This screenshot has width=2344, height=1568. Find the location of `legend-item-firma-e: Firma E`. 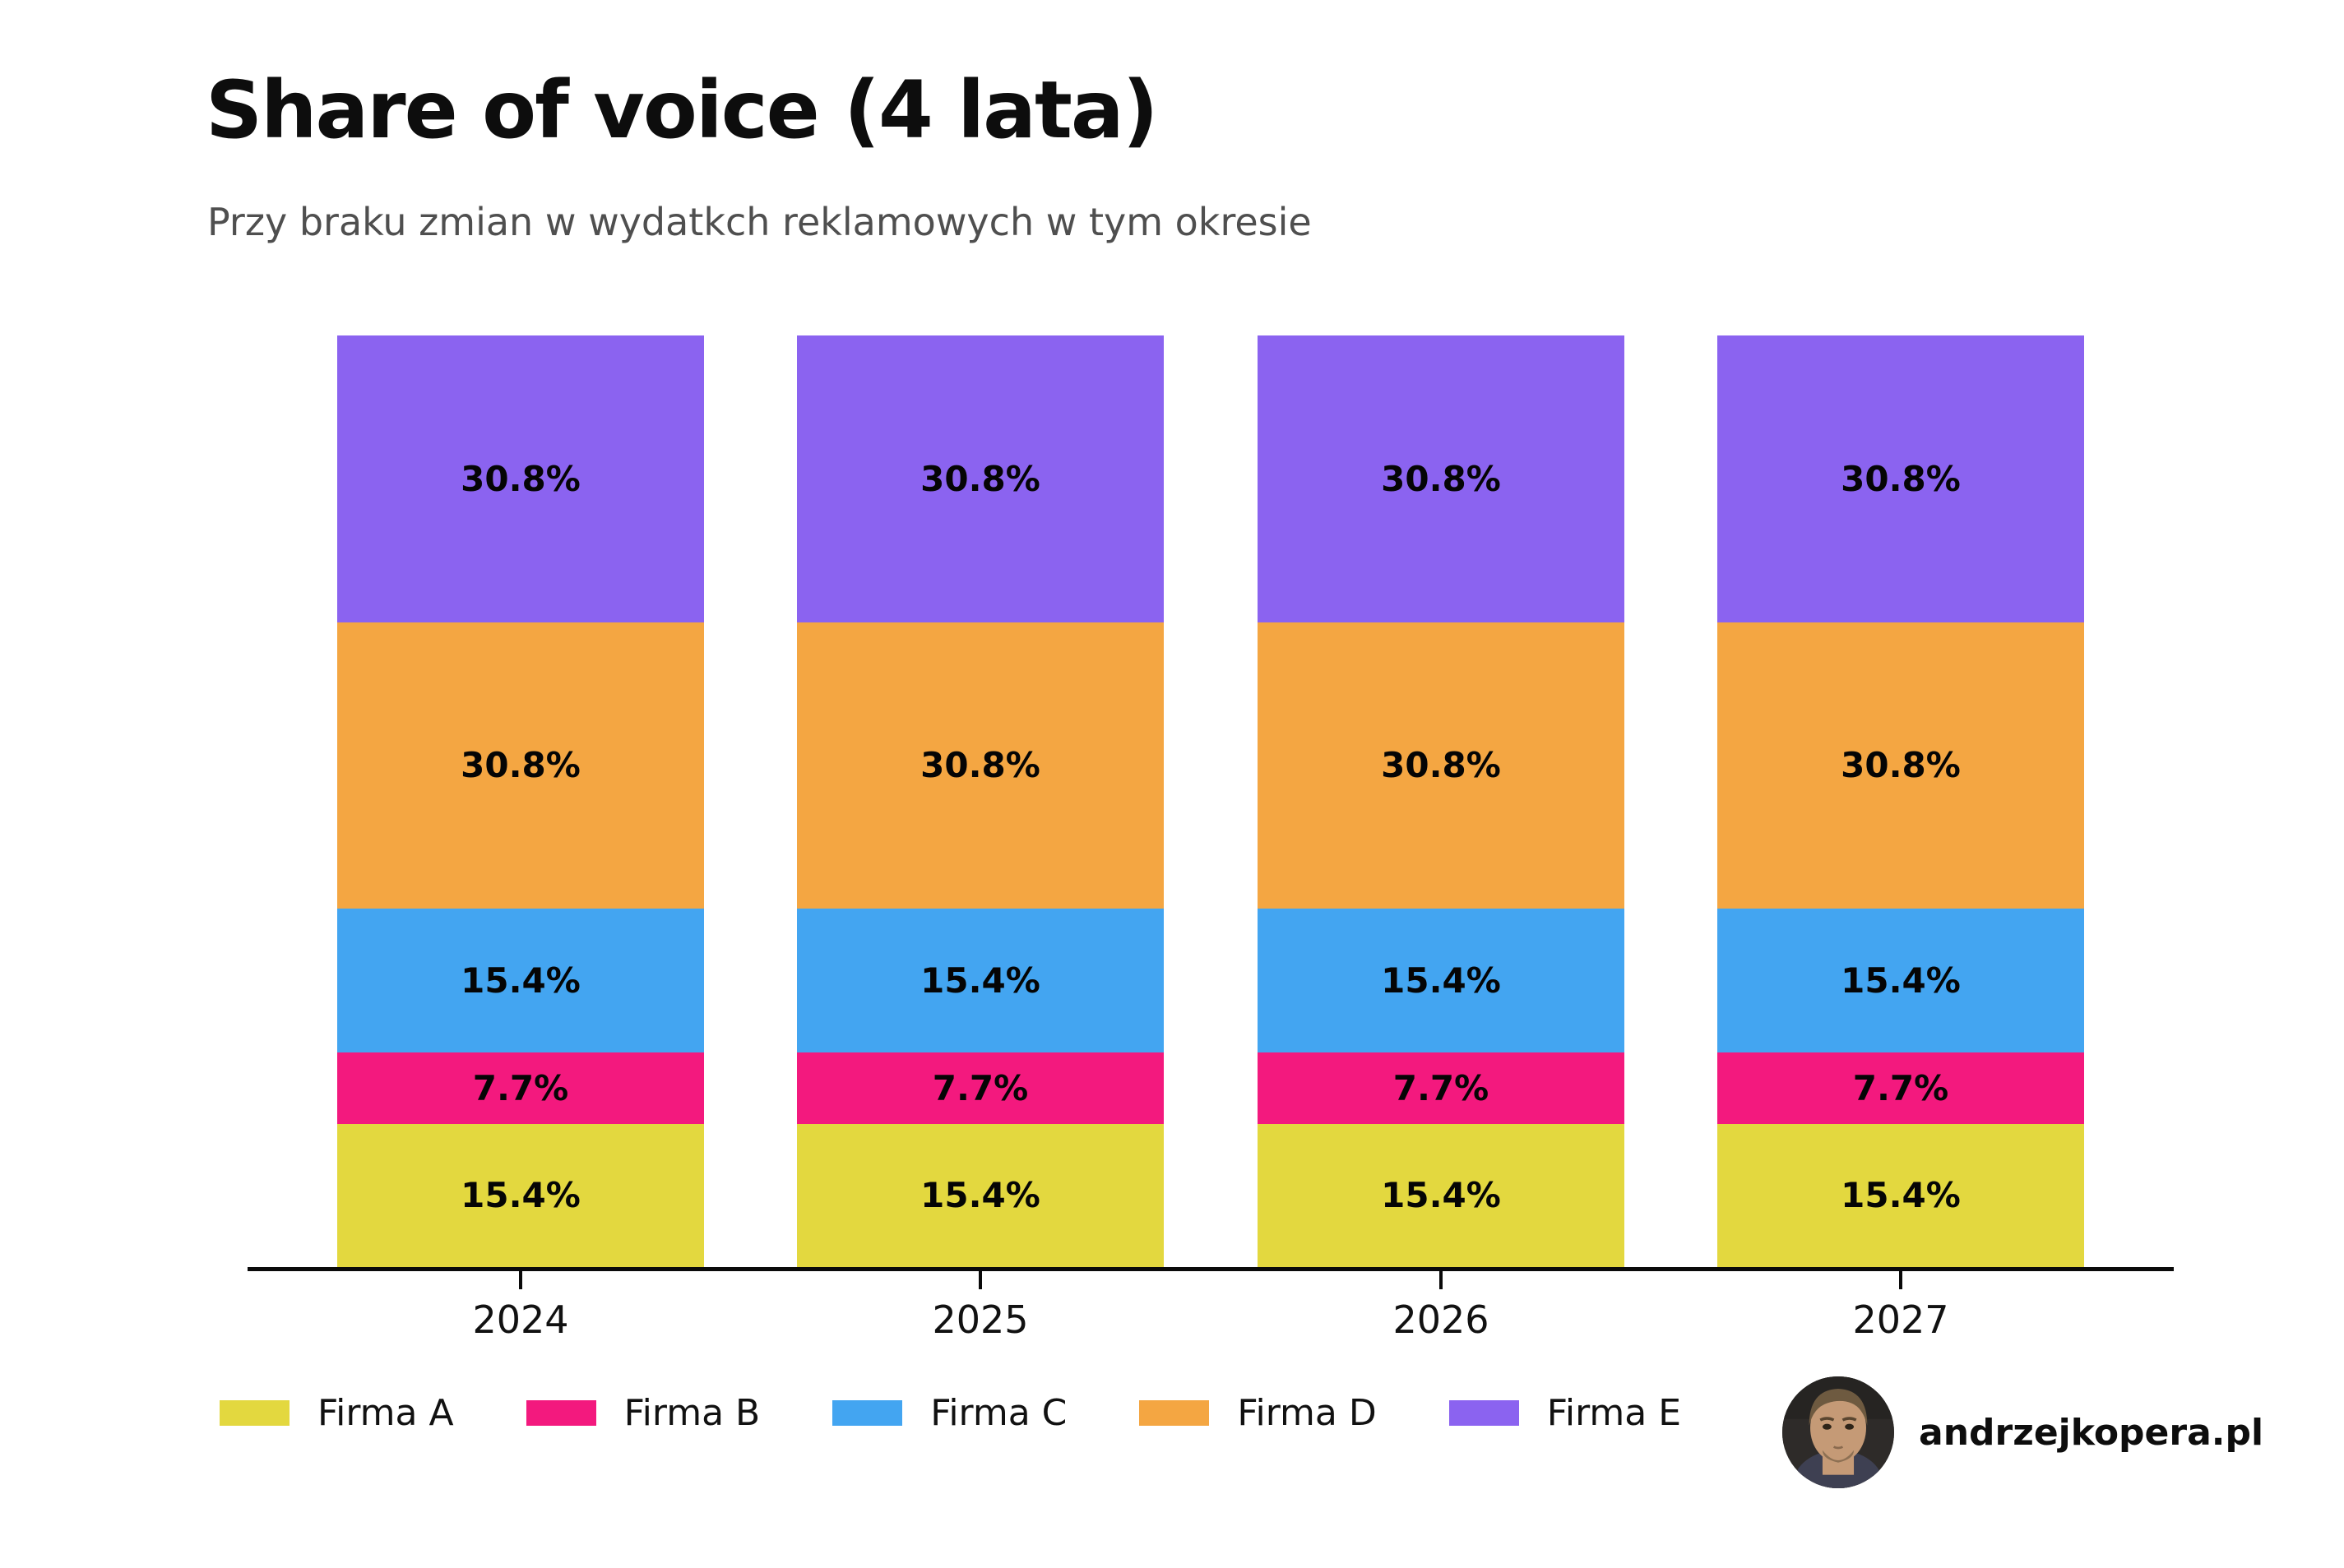

legend-item-firma-e: Firma E is located at coordinates (1565, 1412).